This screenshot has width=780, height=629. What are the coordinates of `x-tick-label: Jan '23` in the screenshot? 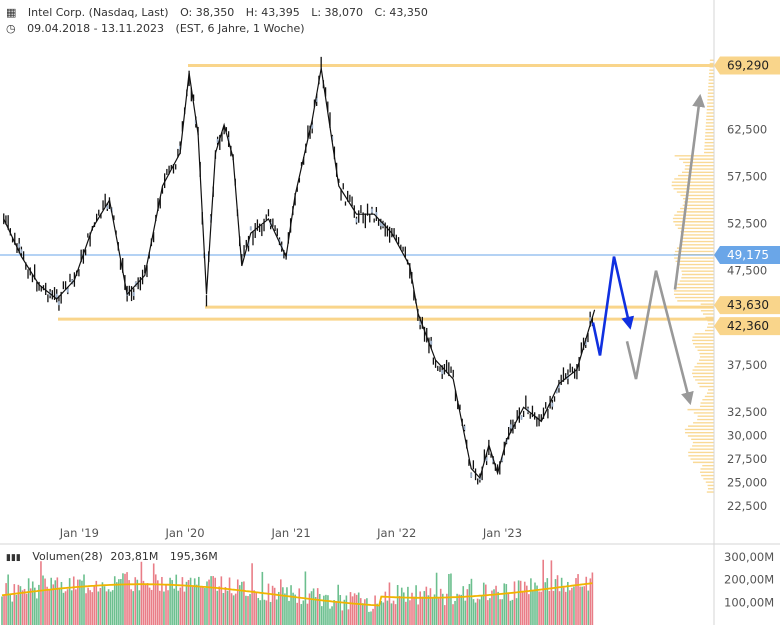 It's located at (502, 533).